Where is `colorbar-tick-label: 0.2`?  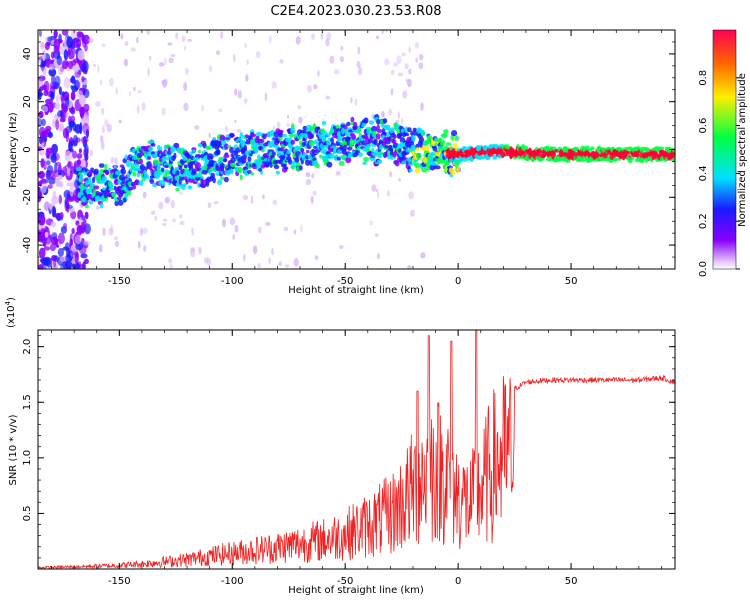
colorbar-tick-label: 0.2 is located at coordinates (703, 221).